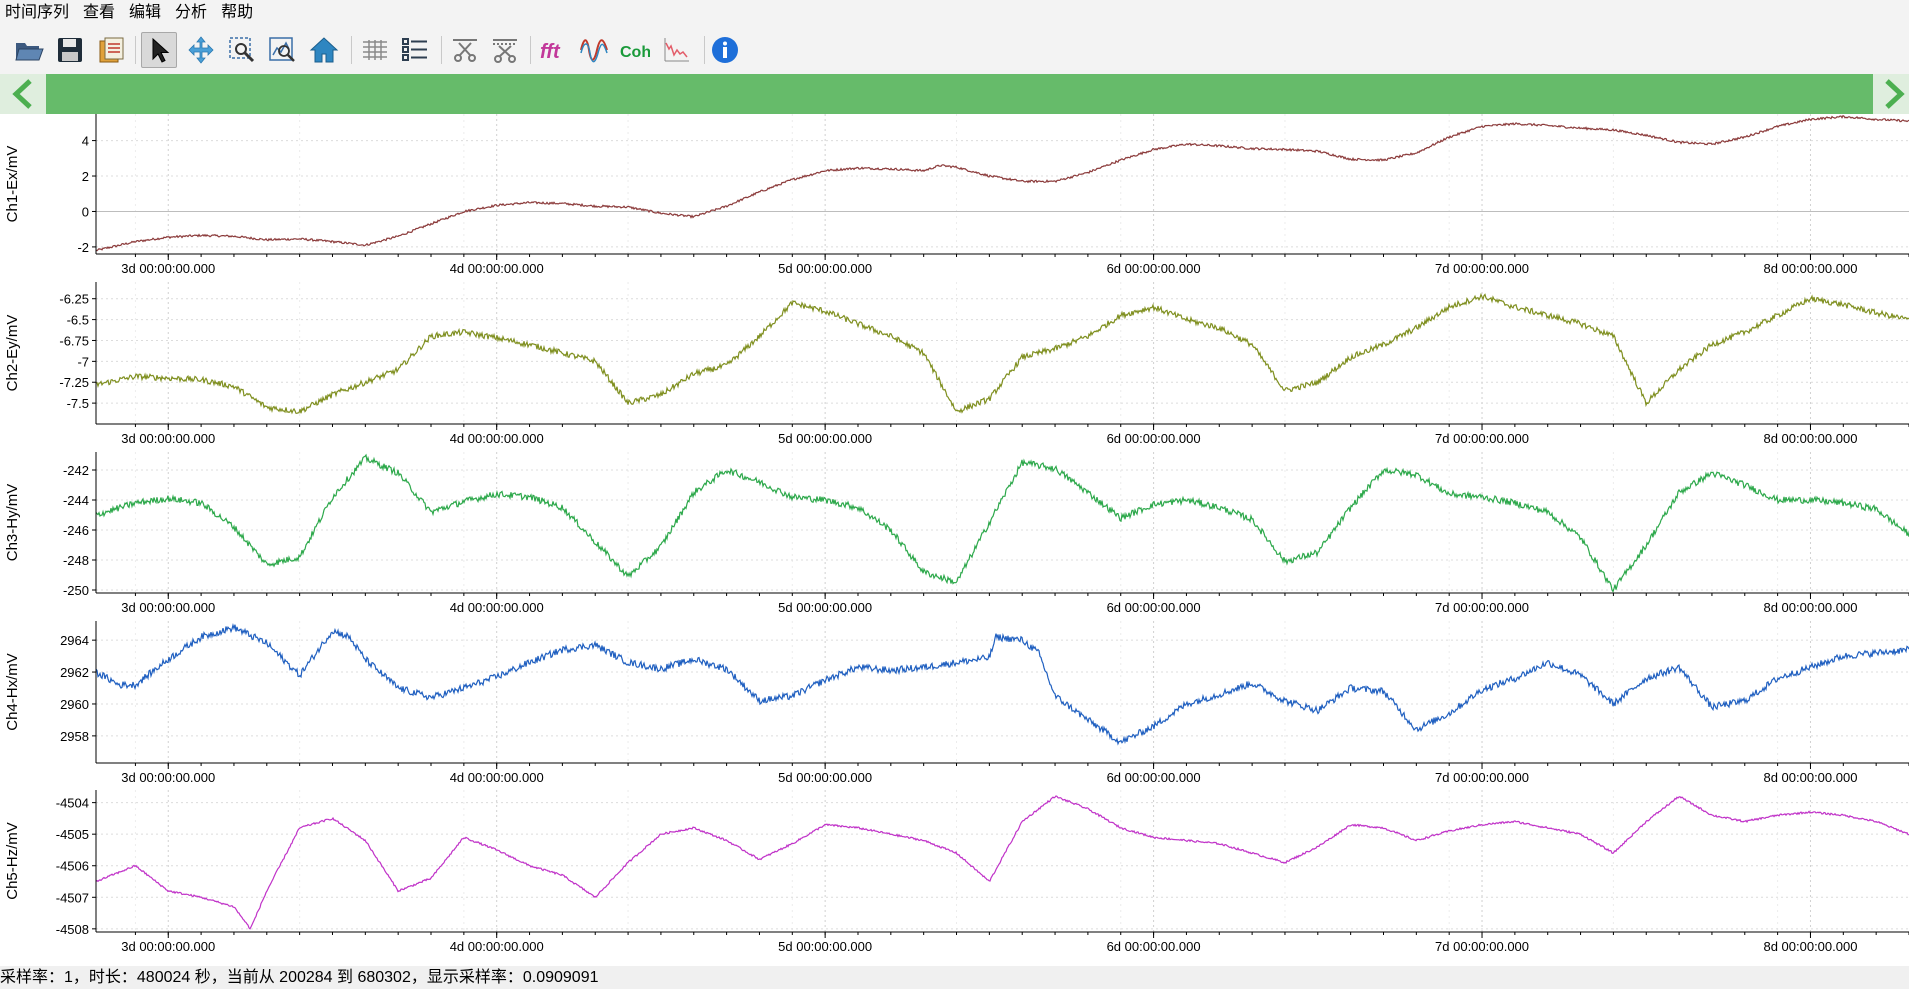  I want to click on y-axis-label: Ch2-Ey/mV, so click(12, 353).